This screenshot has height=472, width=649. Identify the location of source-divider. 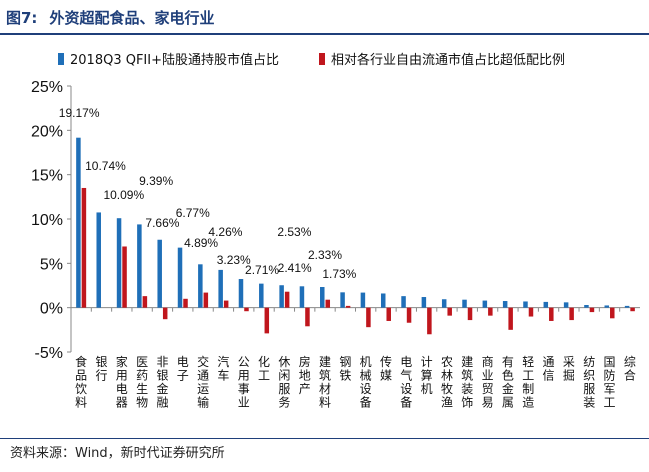
(324, 438).